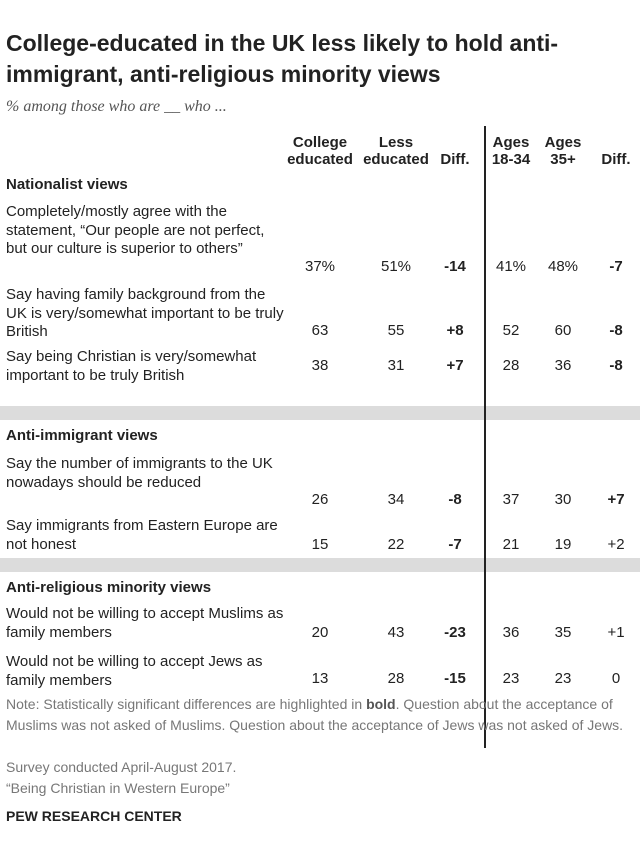 This screenshot has width=640, height=859. Describe the element at coordinates (396, 142) in the screenshot. I see `column-header-line: Less` at that location.